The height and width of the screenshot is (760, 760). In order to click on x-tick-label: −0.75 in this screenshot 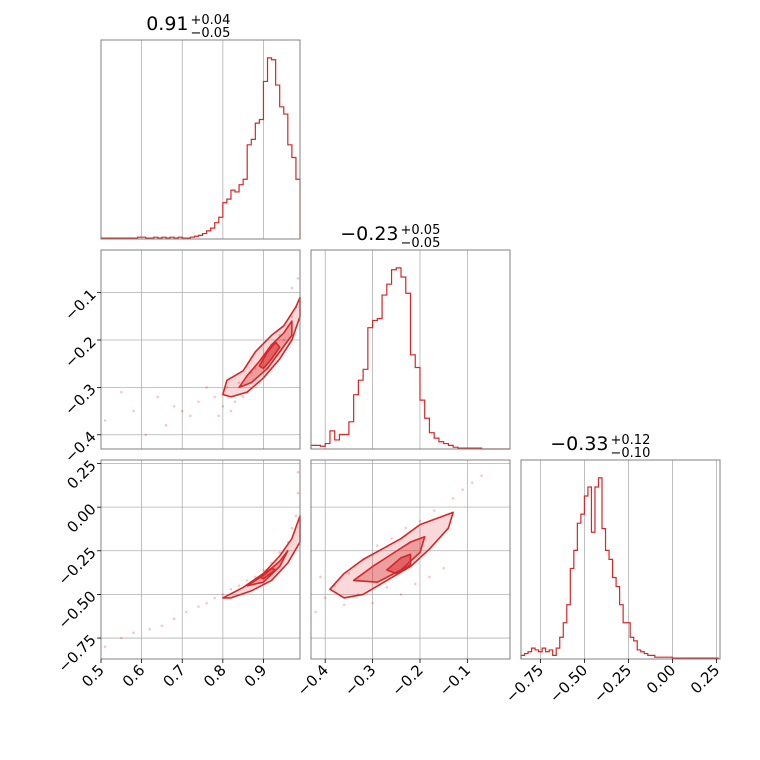, I will do `click(524, 683)`.